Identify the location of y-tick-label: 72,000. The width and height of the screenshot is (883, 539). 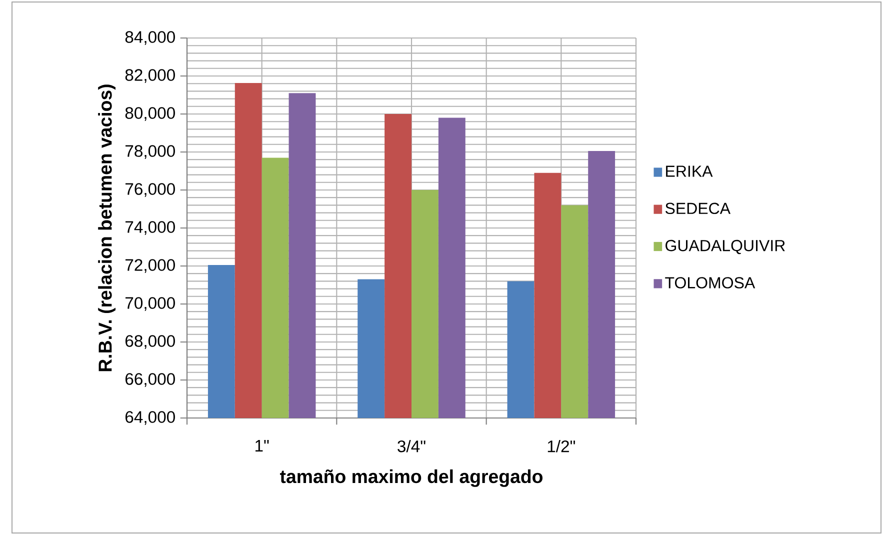
(150, 266).